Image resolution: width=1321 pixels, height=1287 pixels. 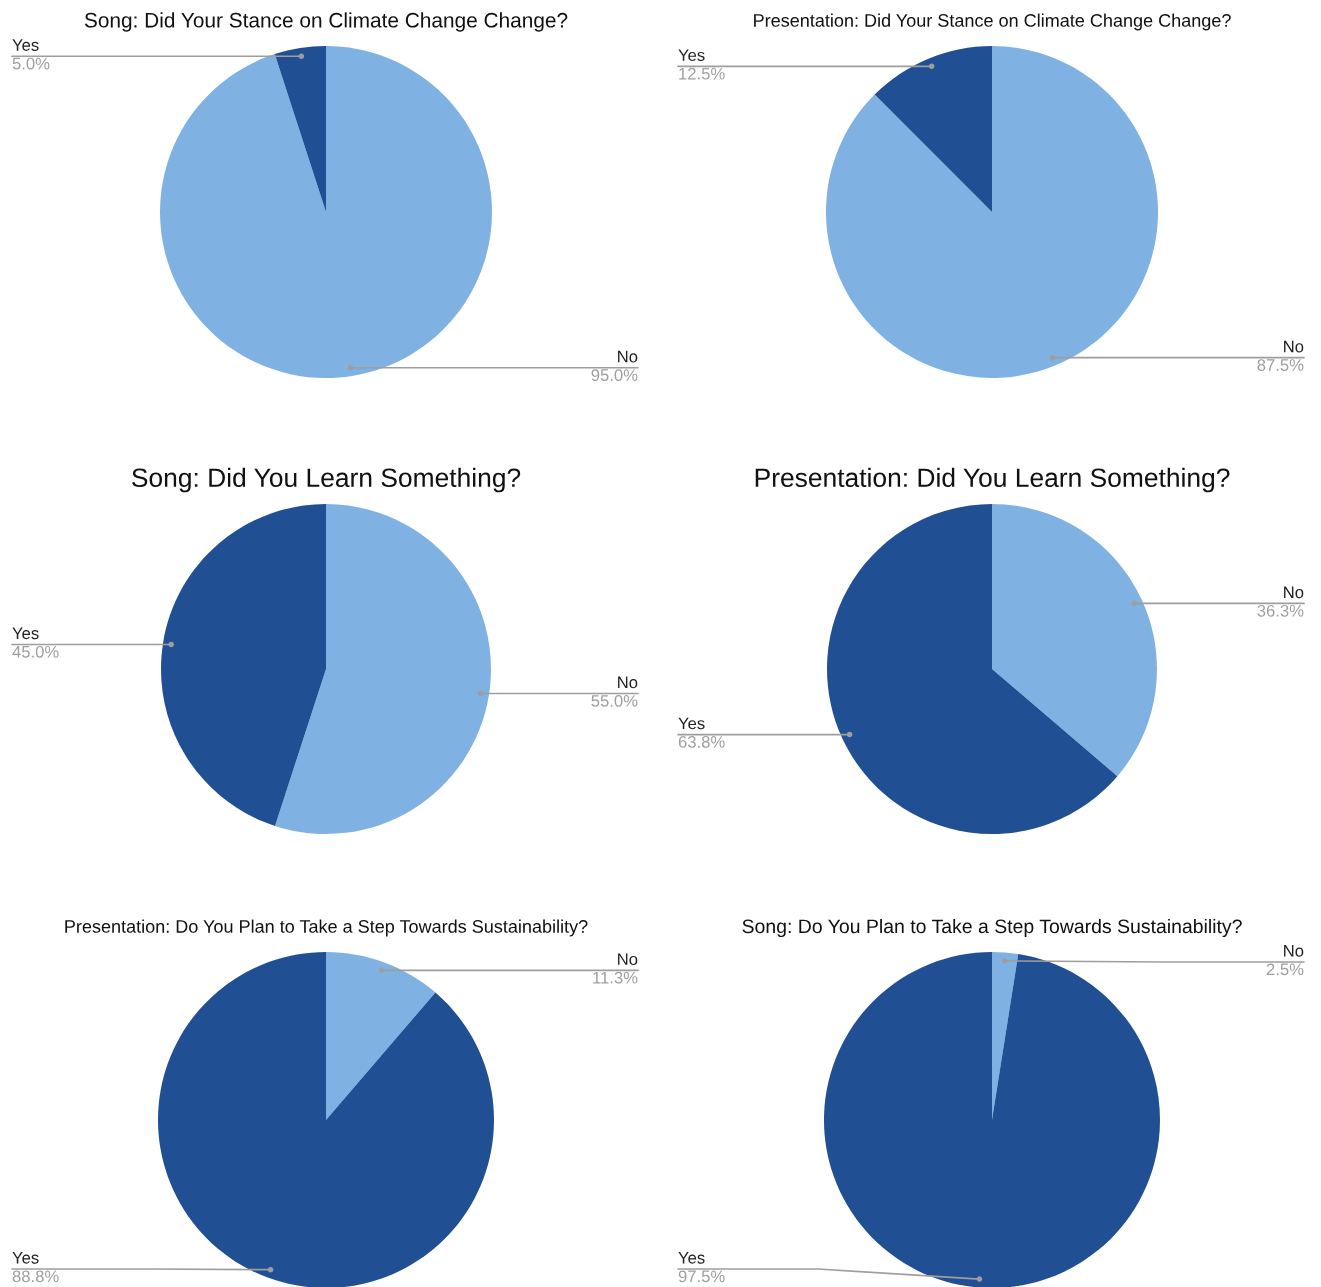 What do you see at coordinates (326, 928) in the screenshot?
I see `chart-title: Presentation: Do You Plan to Take a Step Towards Sustainability?` at bounding box center [326, 928].